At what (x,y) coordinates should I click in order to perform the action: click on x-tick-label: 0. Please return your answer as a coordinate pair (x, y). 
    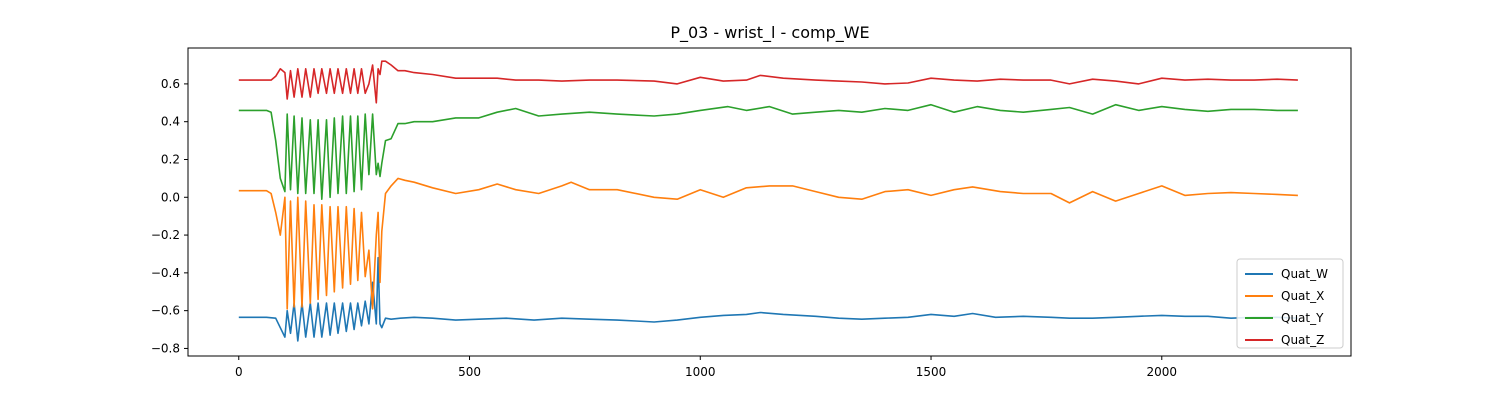
    Looking at the image, I should click on (239, 372).